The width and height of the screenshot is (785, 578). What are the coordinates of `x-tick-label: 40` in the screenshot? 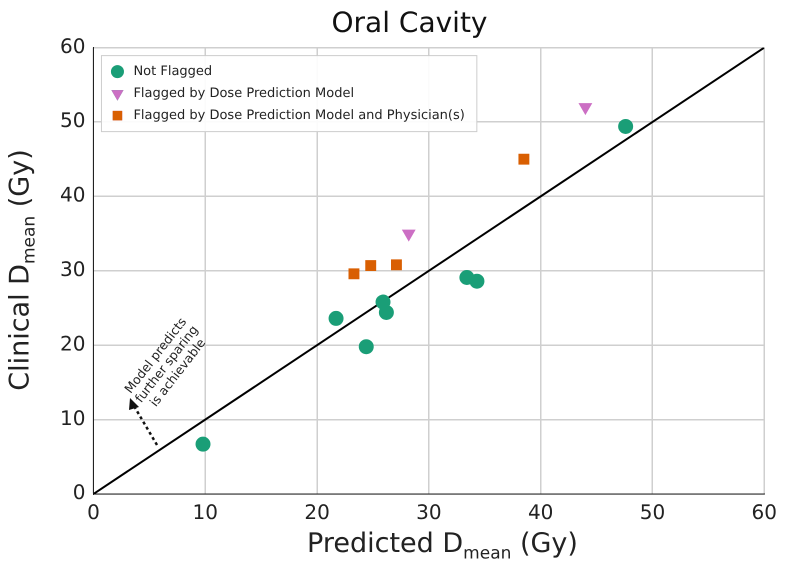 It's located at (541, 512).